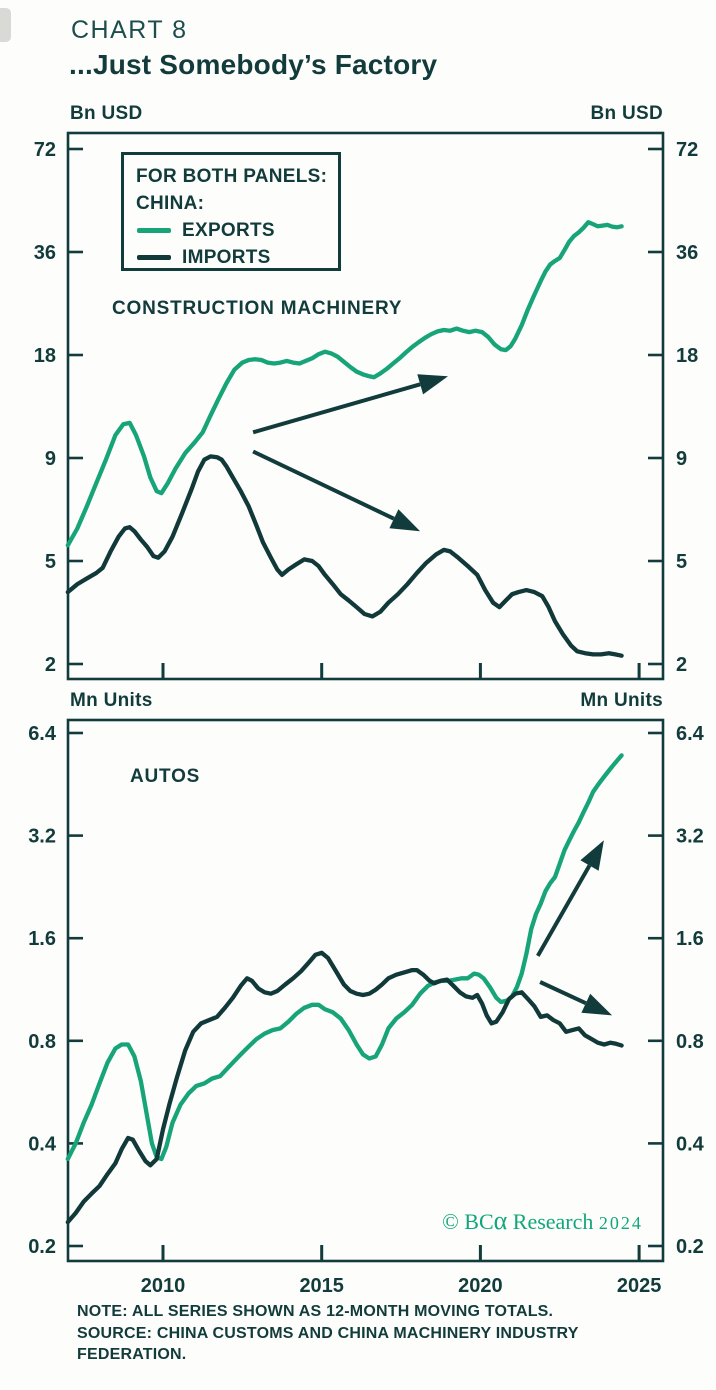 The height and width of the screenshot is (1390, 716). I want to click on y-tick-label-left: 1.6, so click(42, 939).